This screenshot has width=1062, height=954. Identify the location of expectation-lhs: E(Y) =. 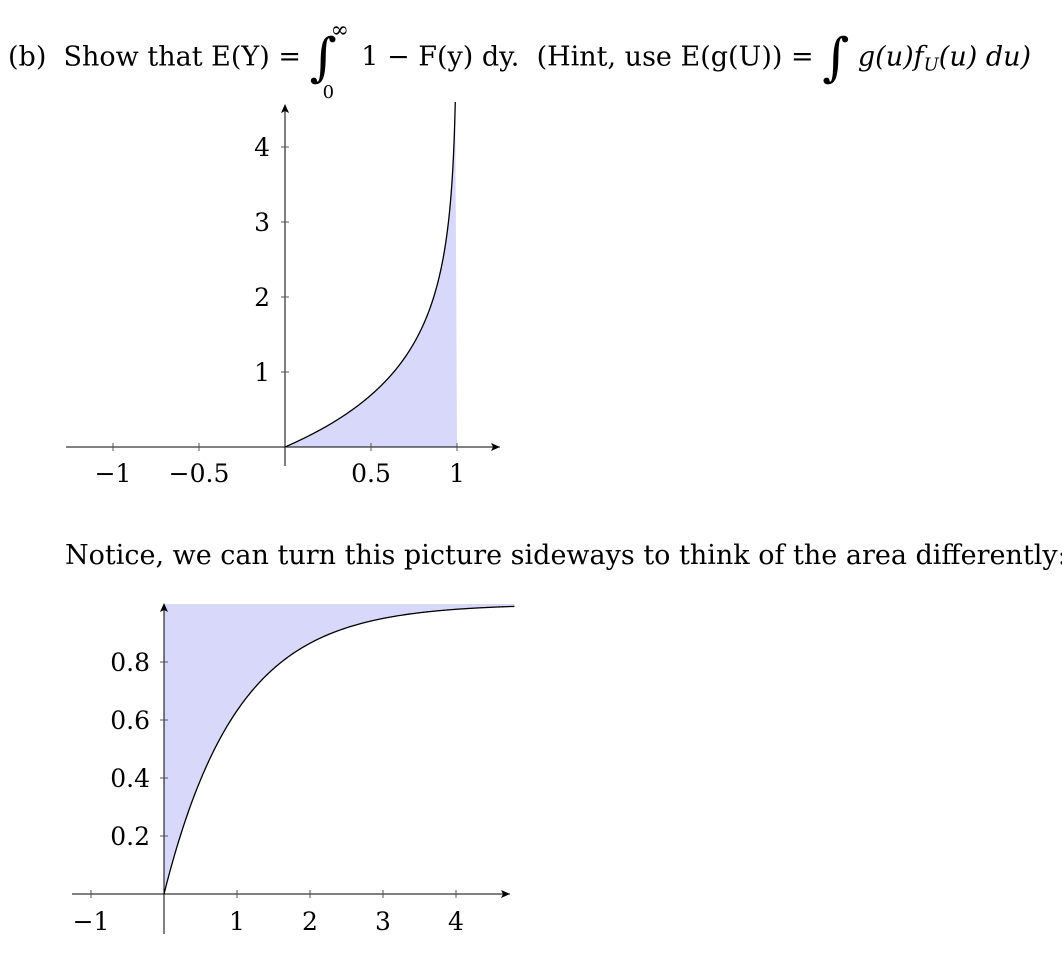
(256, 57).